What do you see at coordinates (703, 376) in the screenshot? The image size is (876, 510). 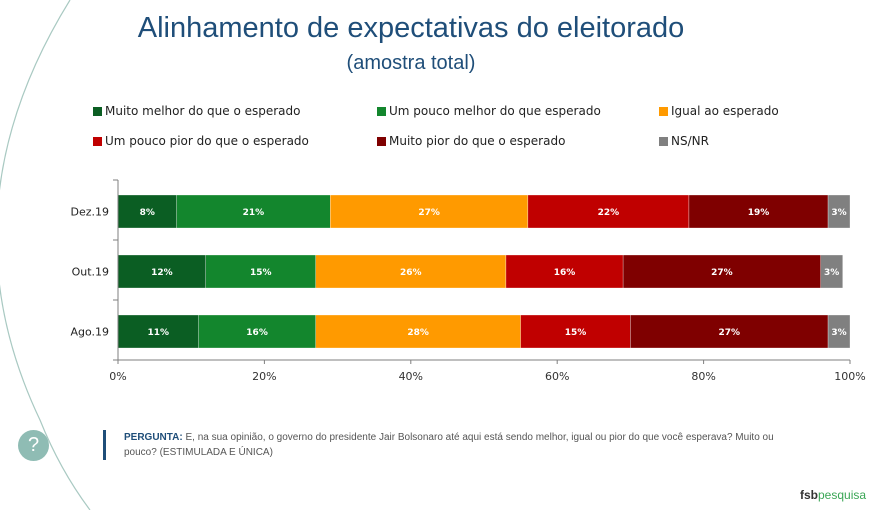 I see `x-tick-label: 80%` at bounding box center [703, 376].